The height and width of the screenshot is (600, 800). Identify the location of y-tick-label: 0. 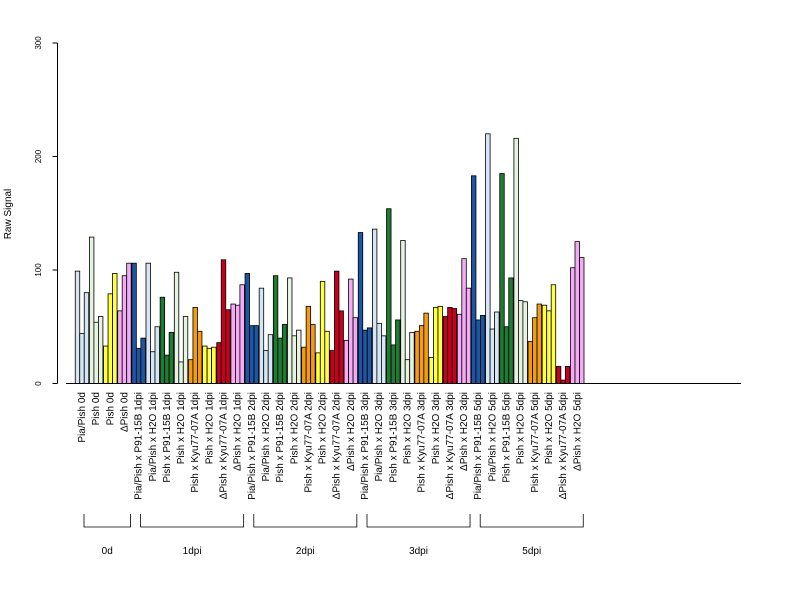
(38, 383).